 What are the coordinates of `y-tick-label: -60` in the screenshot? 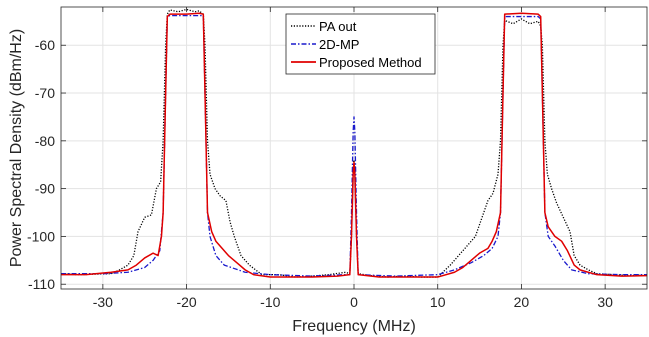 It's located at (45, 45).